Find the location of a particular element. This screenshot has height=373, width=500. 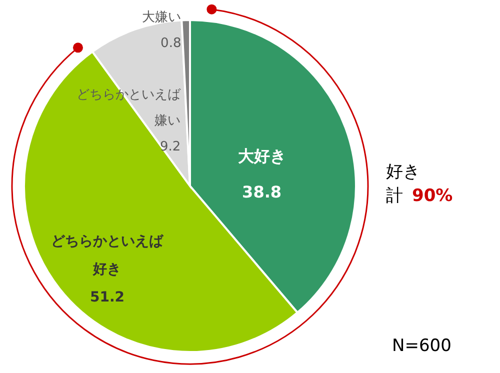

data-label: 0.8 is located at coordinates (171, 44).